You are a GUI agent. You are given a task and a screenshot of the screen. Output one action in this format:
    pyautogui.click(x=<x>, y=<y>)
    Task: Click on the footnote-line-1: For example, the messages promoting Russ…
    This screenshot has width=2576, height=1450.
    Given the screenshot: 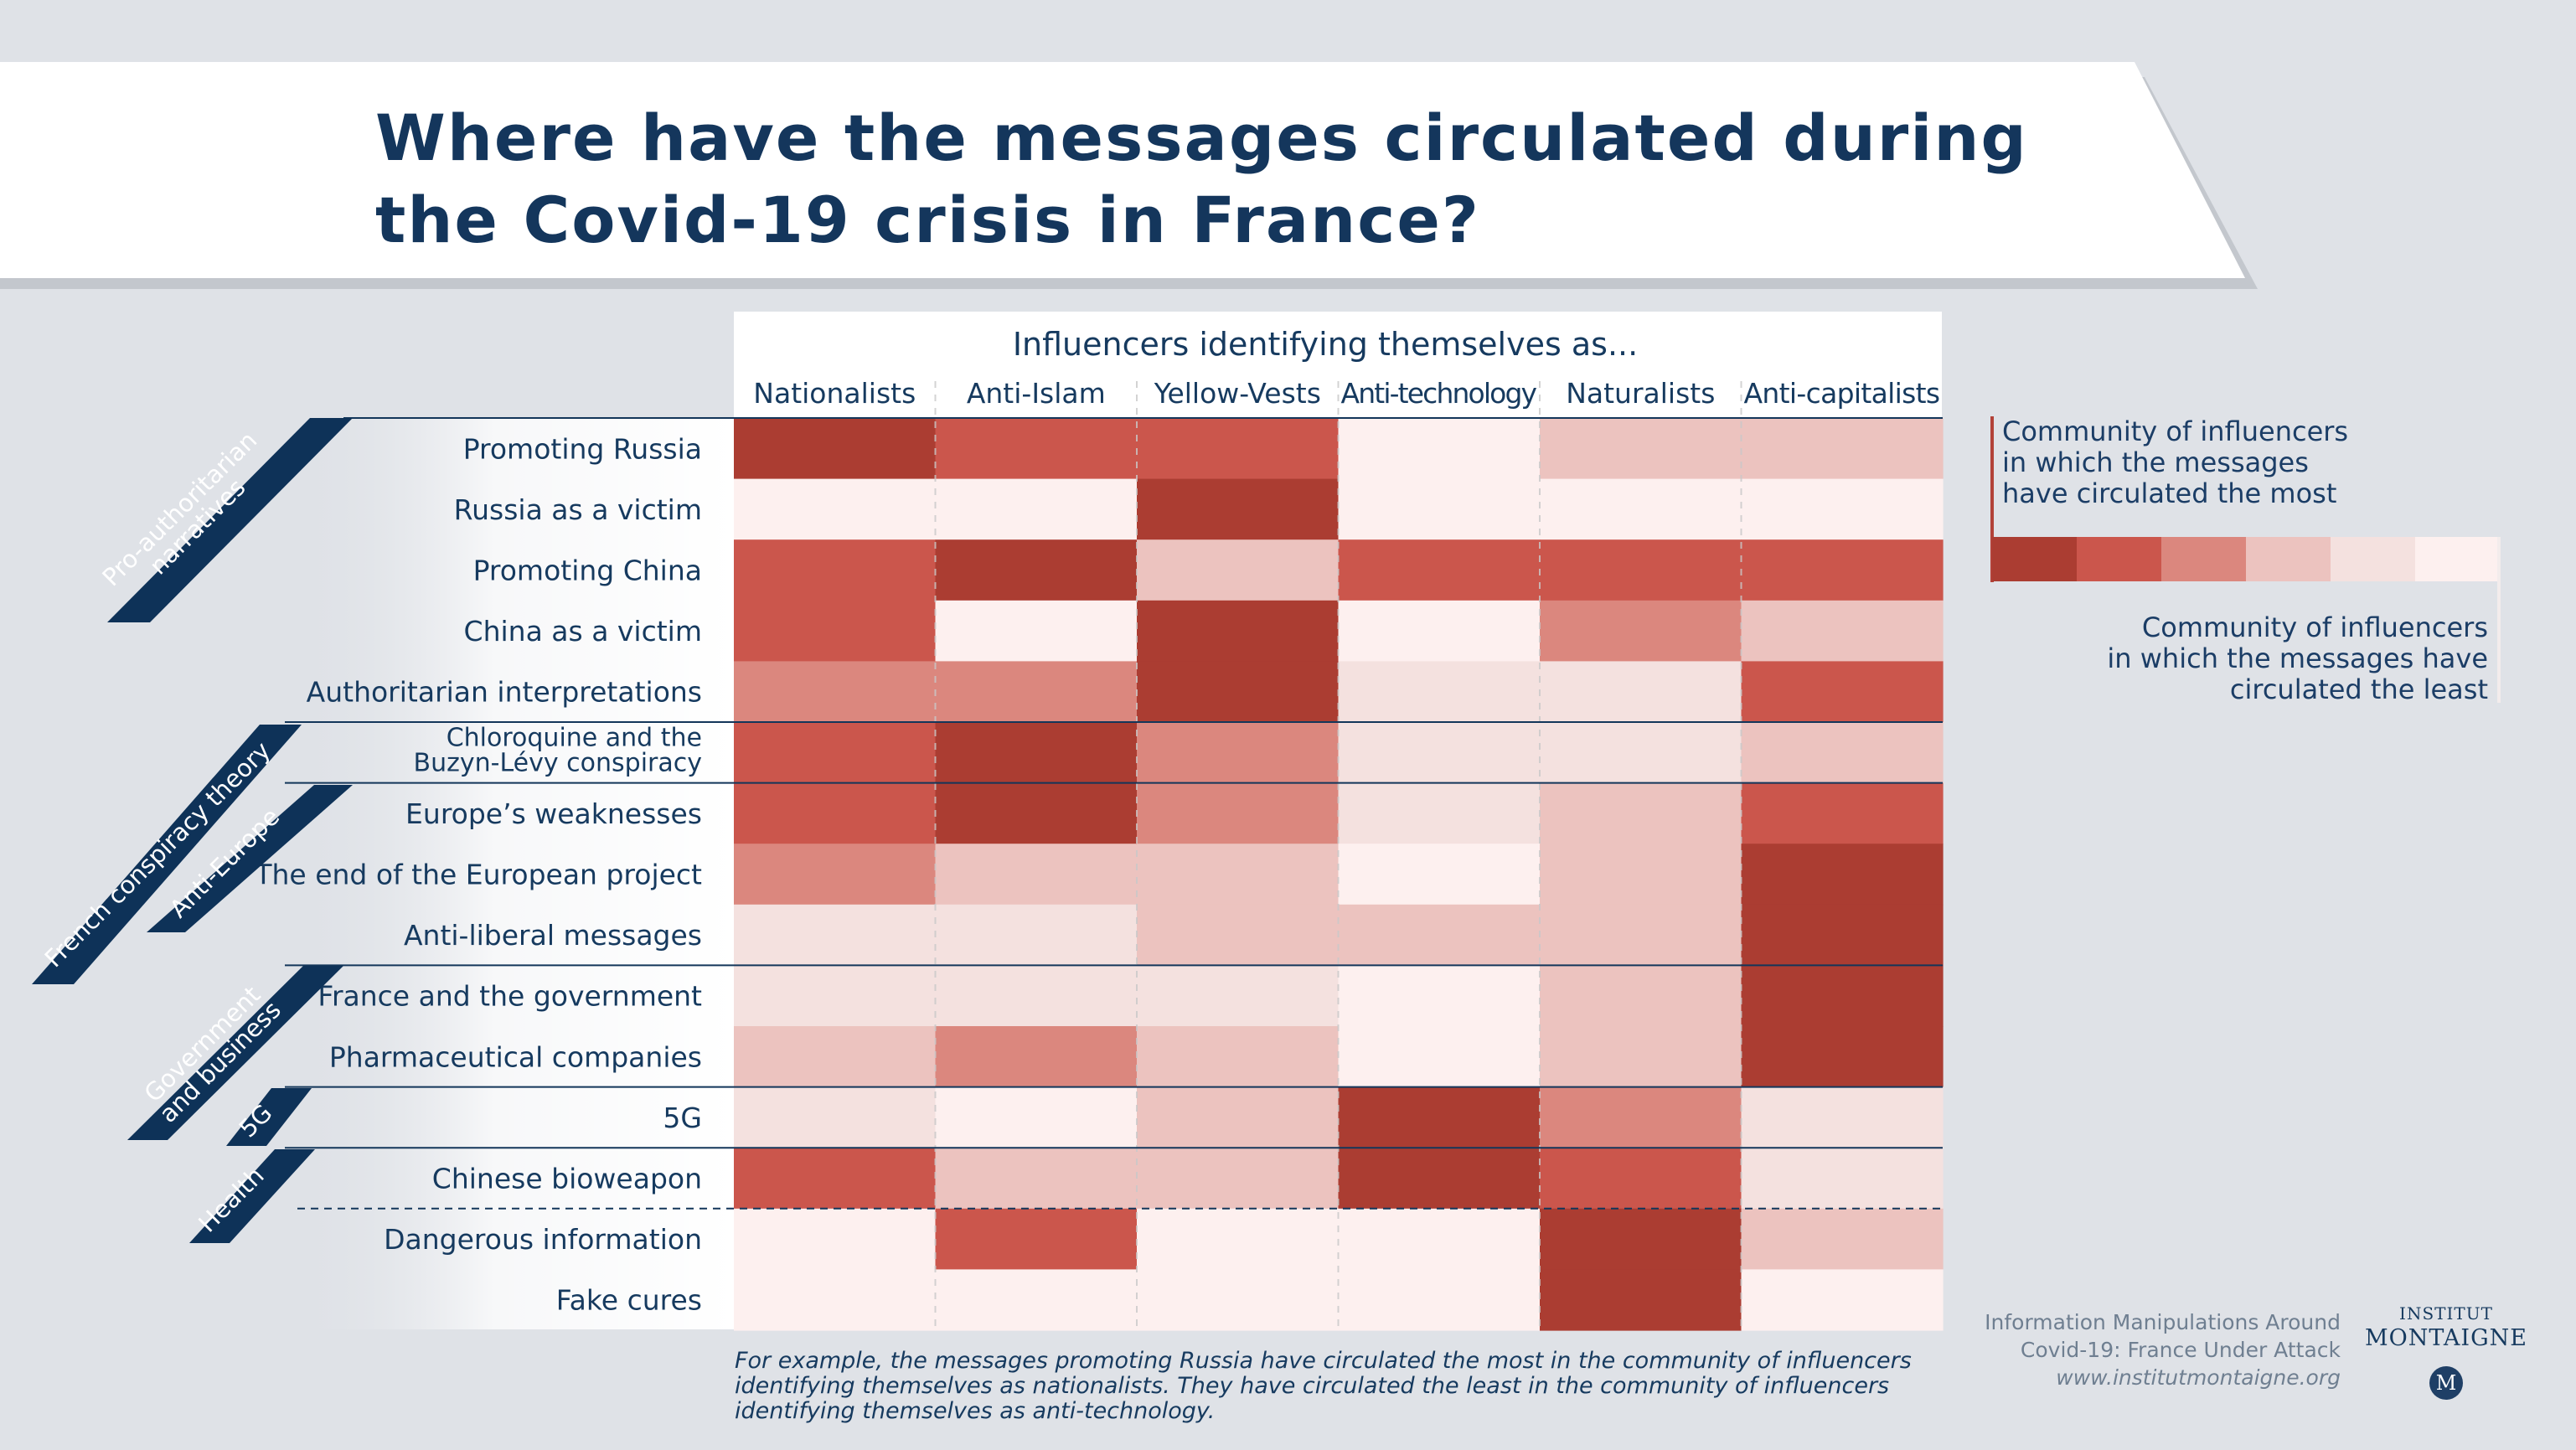 What is the action you would take?
    pyautogui.click(x=1323, y=1361)
    